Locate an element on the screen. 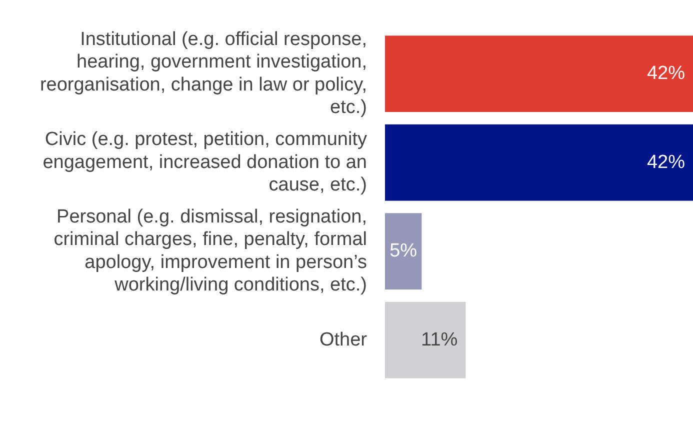  y-tick-label: Personal (e.g. dismissal, resignation, criminal charges, fine, penalty, formal apology, improvement in person’s working/living conditions, etc.) is located at coordinates (210, 251).